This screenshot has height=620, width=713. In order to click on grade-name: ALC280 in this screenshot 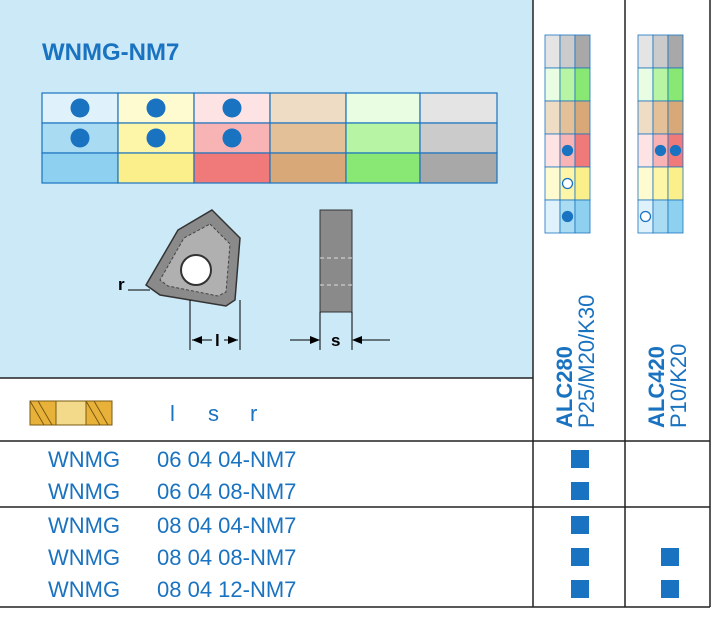, I will do `click(564, 387)`.